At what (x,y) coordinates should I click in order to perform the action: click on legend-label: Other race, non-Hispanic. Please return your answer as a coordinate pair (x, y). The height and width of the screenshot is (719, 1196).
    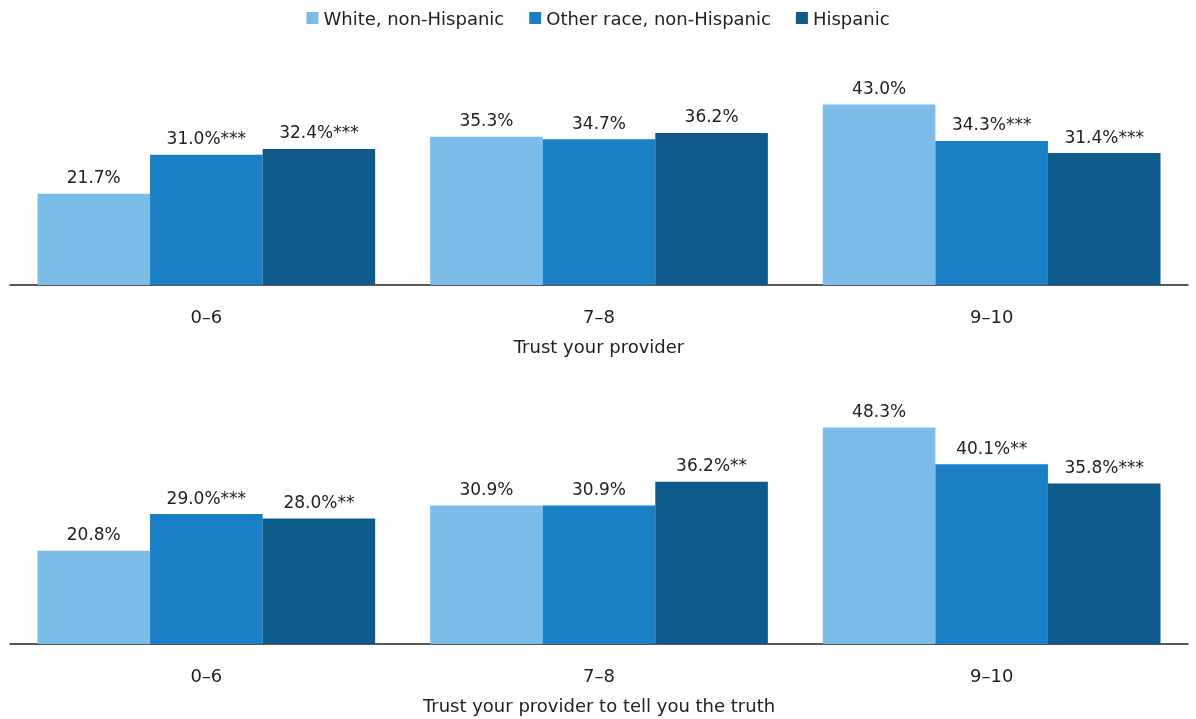
    Looking at the image, I should click on (658, 18).